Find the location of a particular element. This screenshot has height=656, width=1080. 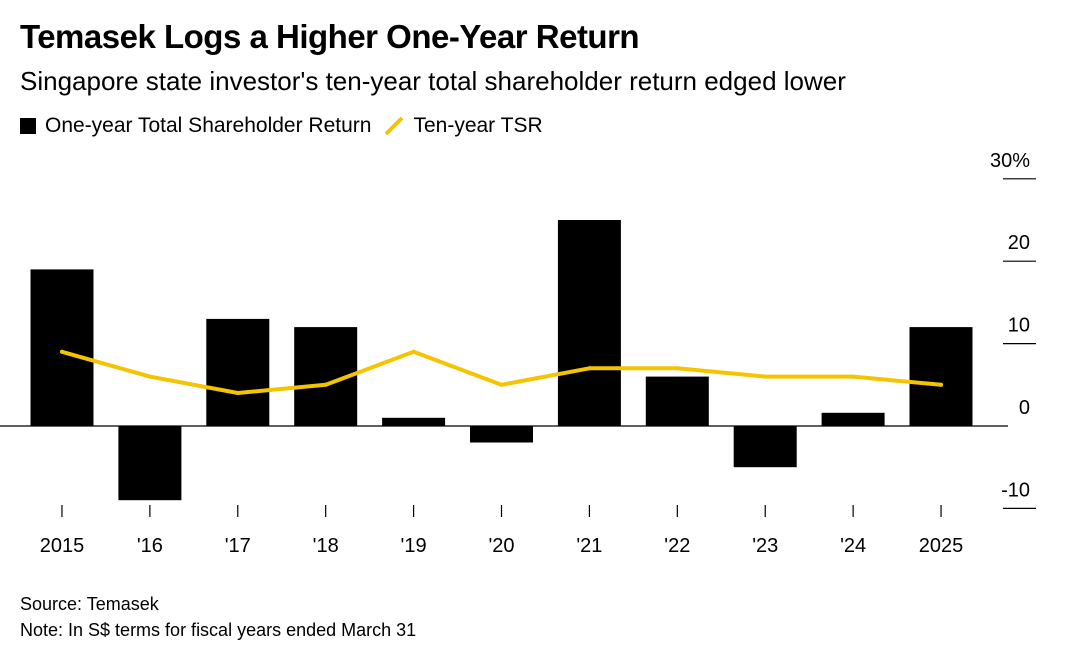

y-tick-label-4: -10 is located at coordinates (1015, 490).